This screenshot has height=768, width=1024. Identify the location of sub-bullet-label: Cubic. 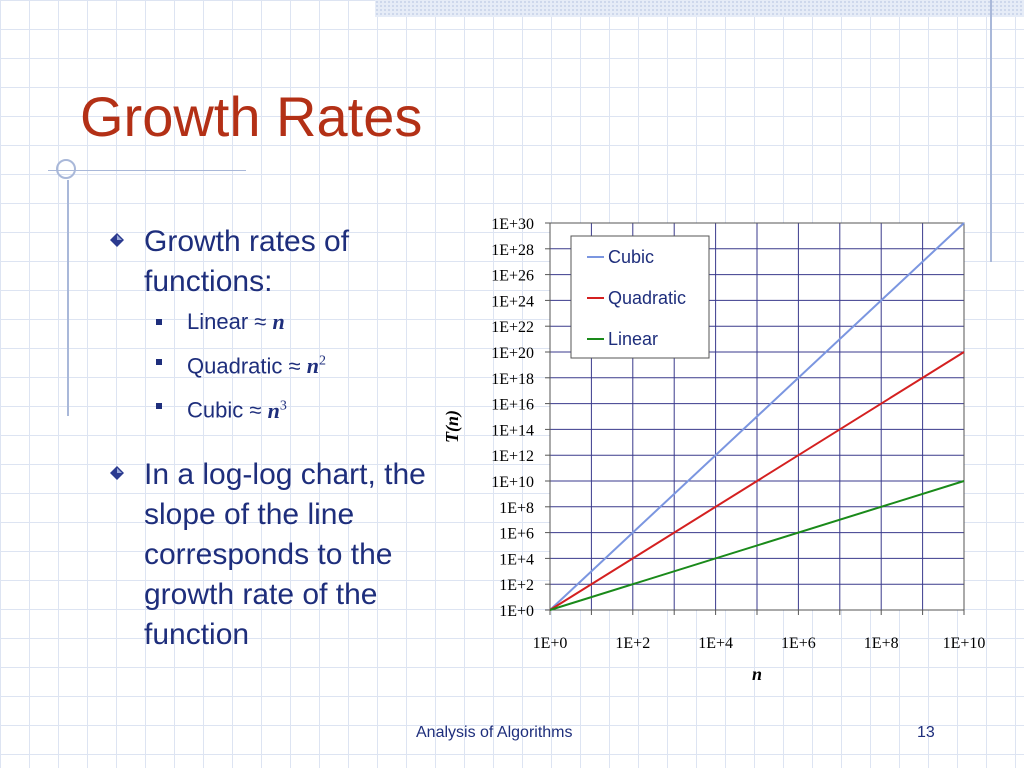
(215, 410).